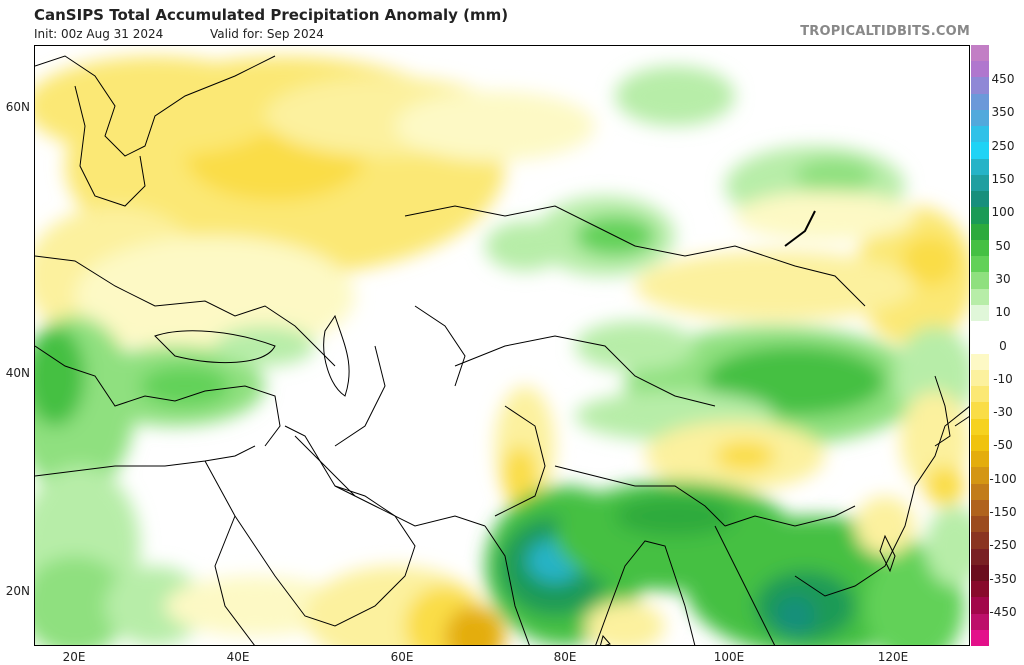  What do you see at coordinates (1003, 412) in the screenshot?
I see `colorbar-label: -30` at bounding box center [1003, 412].